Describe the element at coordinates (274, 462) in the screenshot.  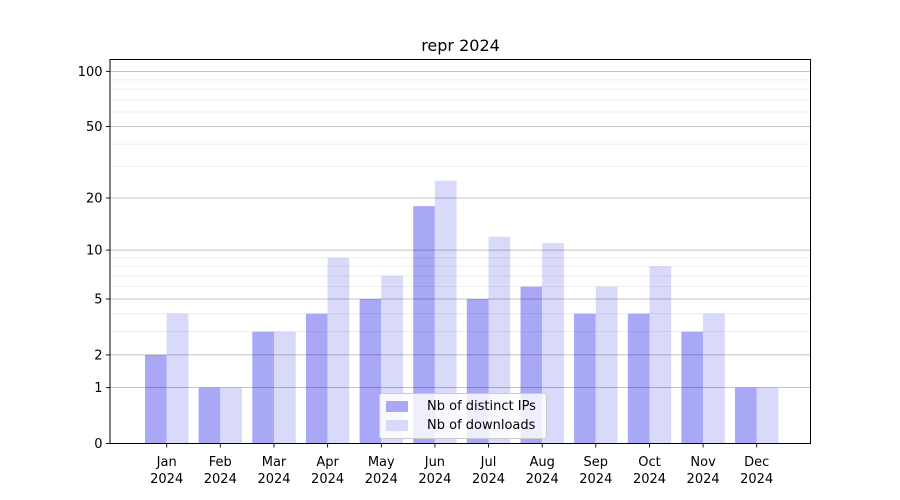
I see `x-axis-tick-label-month: Mar` at that location.